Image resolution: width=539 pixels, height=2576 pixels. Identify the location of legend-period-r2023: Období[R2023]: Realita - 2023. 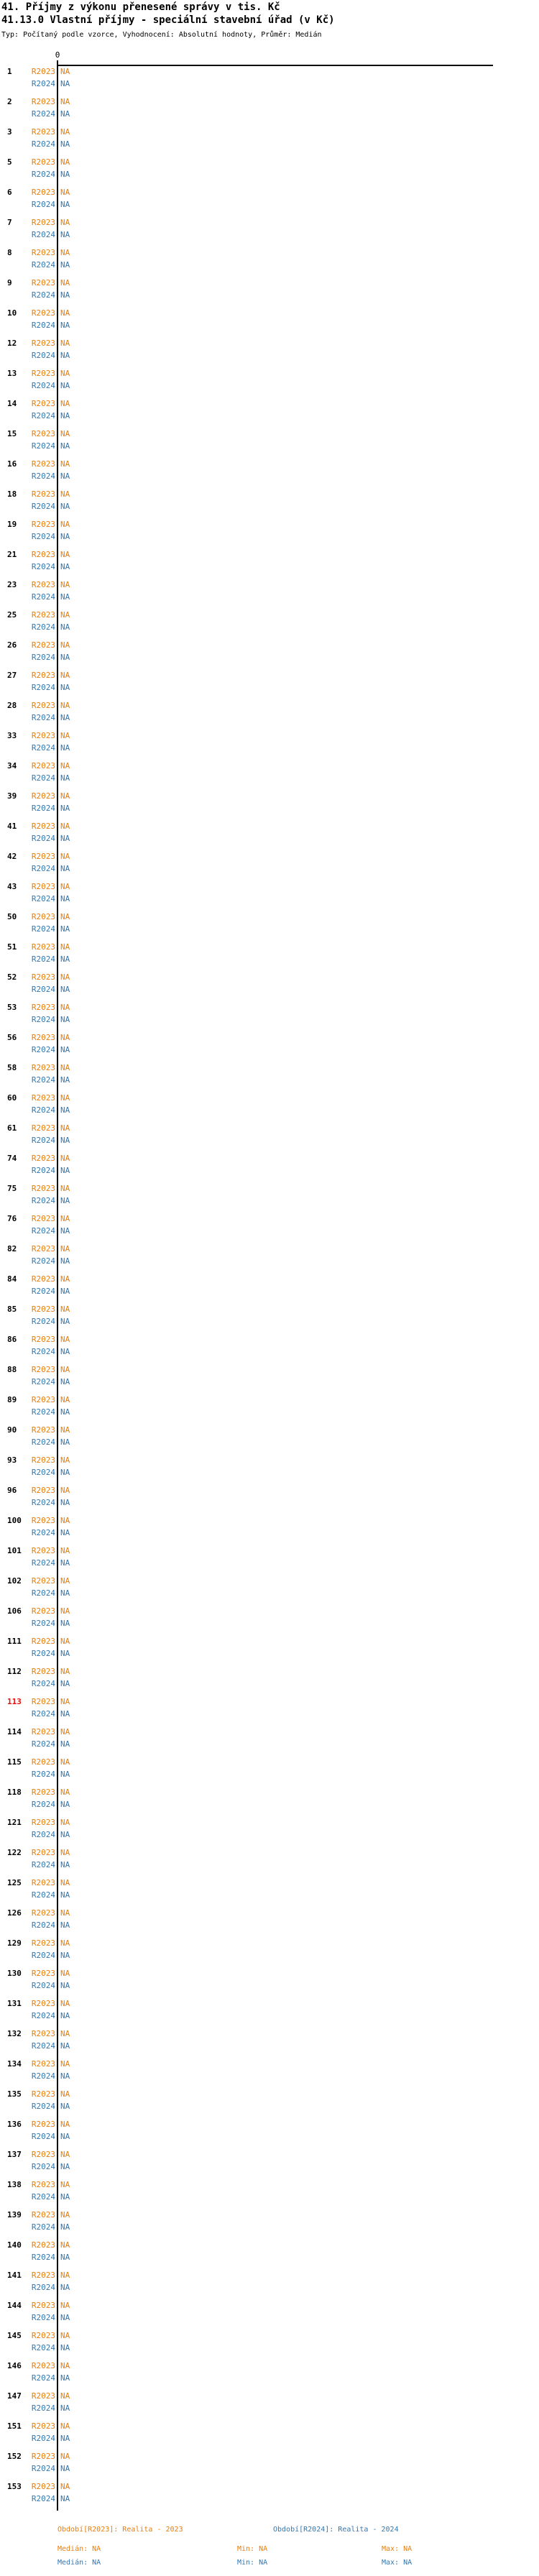
(120, 2530).